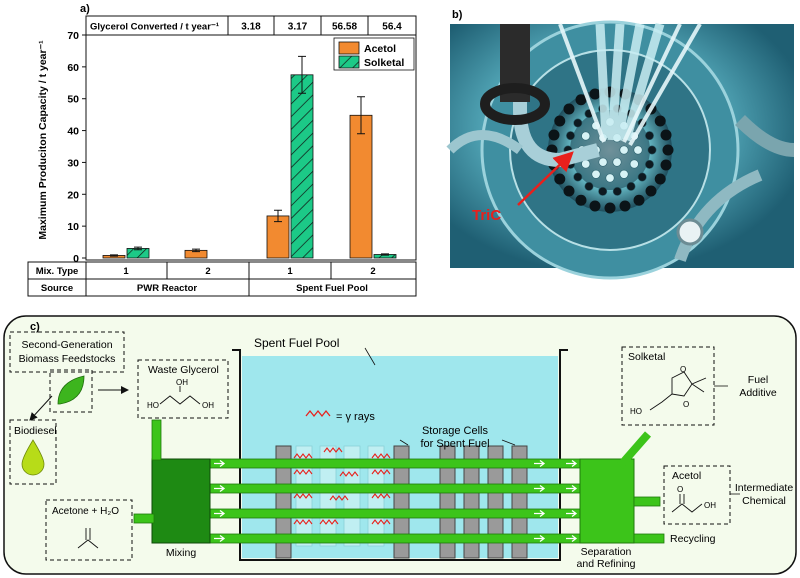  What do you see at coordinates (758, 380) in the screenshot?
I see `fuel-additive-line1: Fuel` at bounding box center [758, 380].